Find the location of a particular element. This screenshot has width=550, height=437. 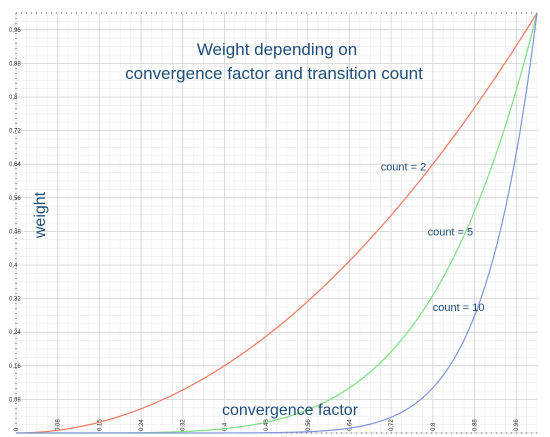

x-tick-label: 0.64 is located at coordinates (350, 425).